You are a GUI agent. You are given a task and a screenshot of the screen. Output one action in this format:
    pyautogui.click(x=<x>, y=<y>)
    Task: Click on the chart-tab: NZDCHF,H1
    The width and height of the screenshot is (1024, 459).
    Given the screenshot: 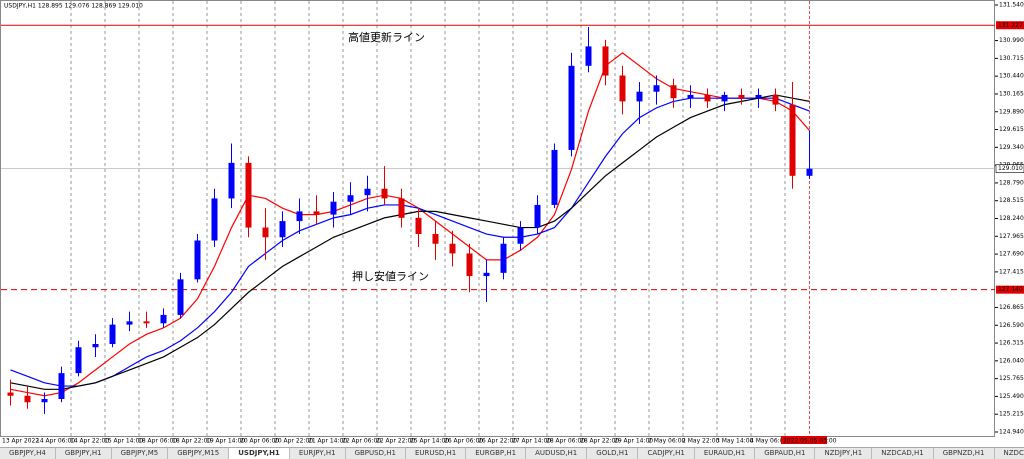 What is the action you would take?
    pyautogui.click(x=1009, y=453)
    